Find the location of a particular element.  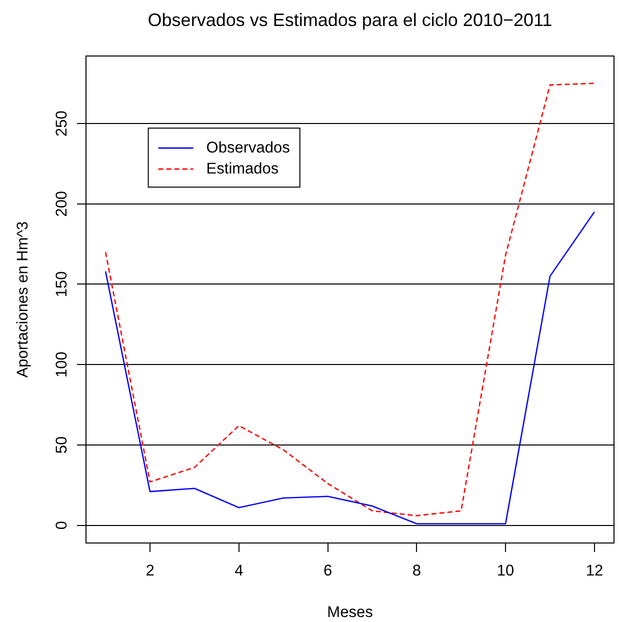

x-tick-label: 6 is located at coordinates (327, 571).